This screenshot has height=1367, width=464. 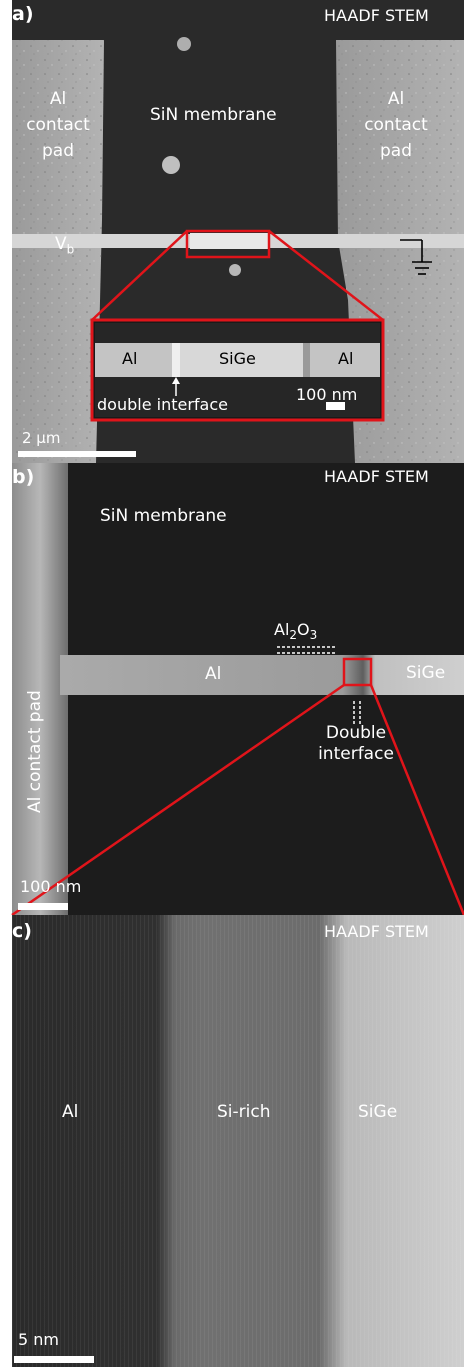 I want to click on scale-bar-b, so click(x=43, y=906).